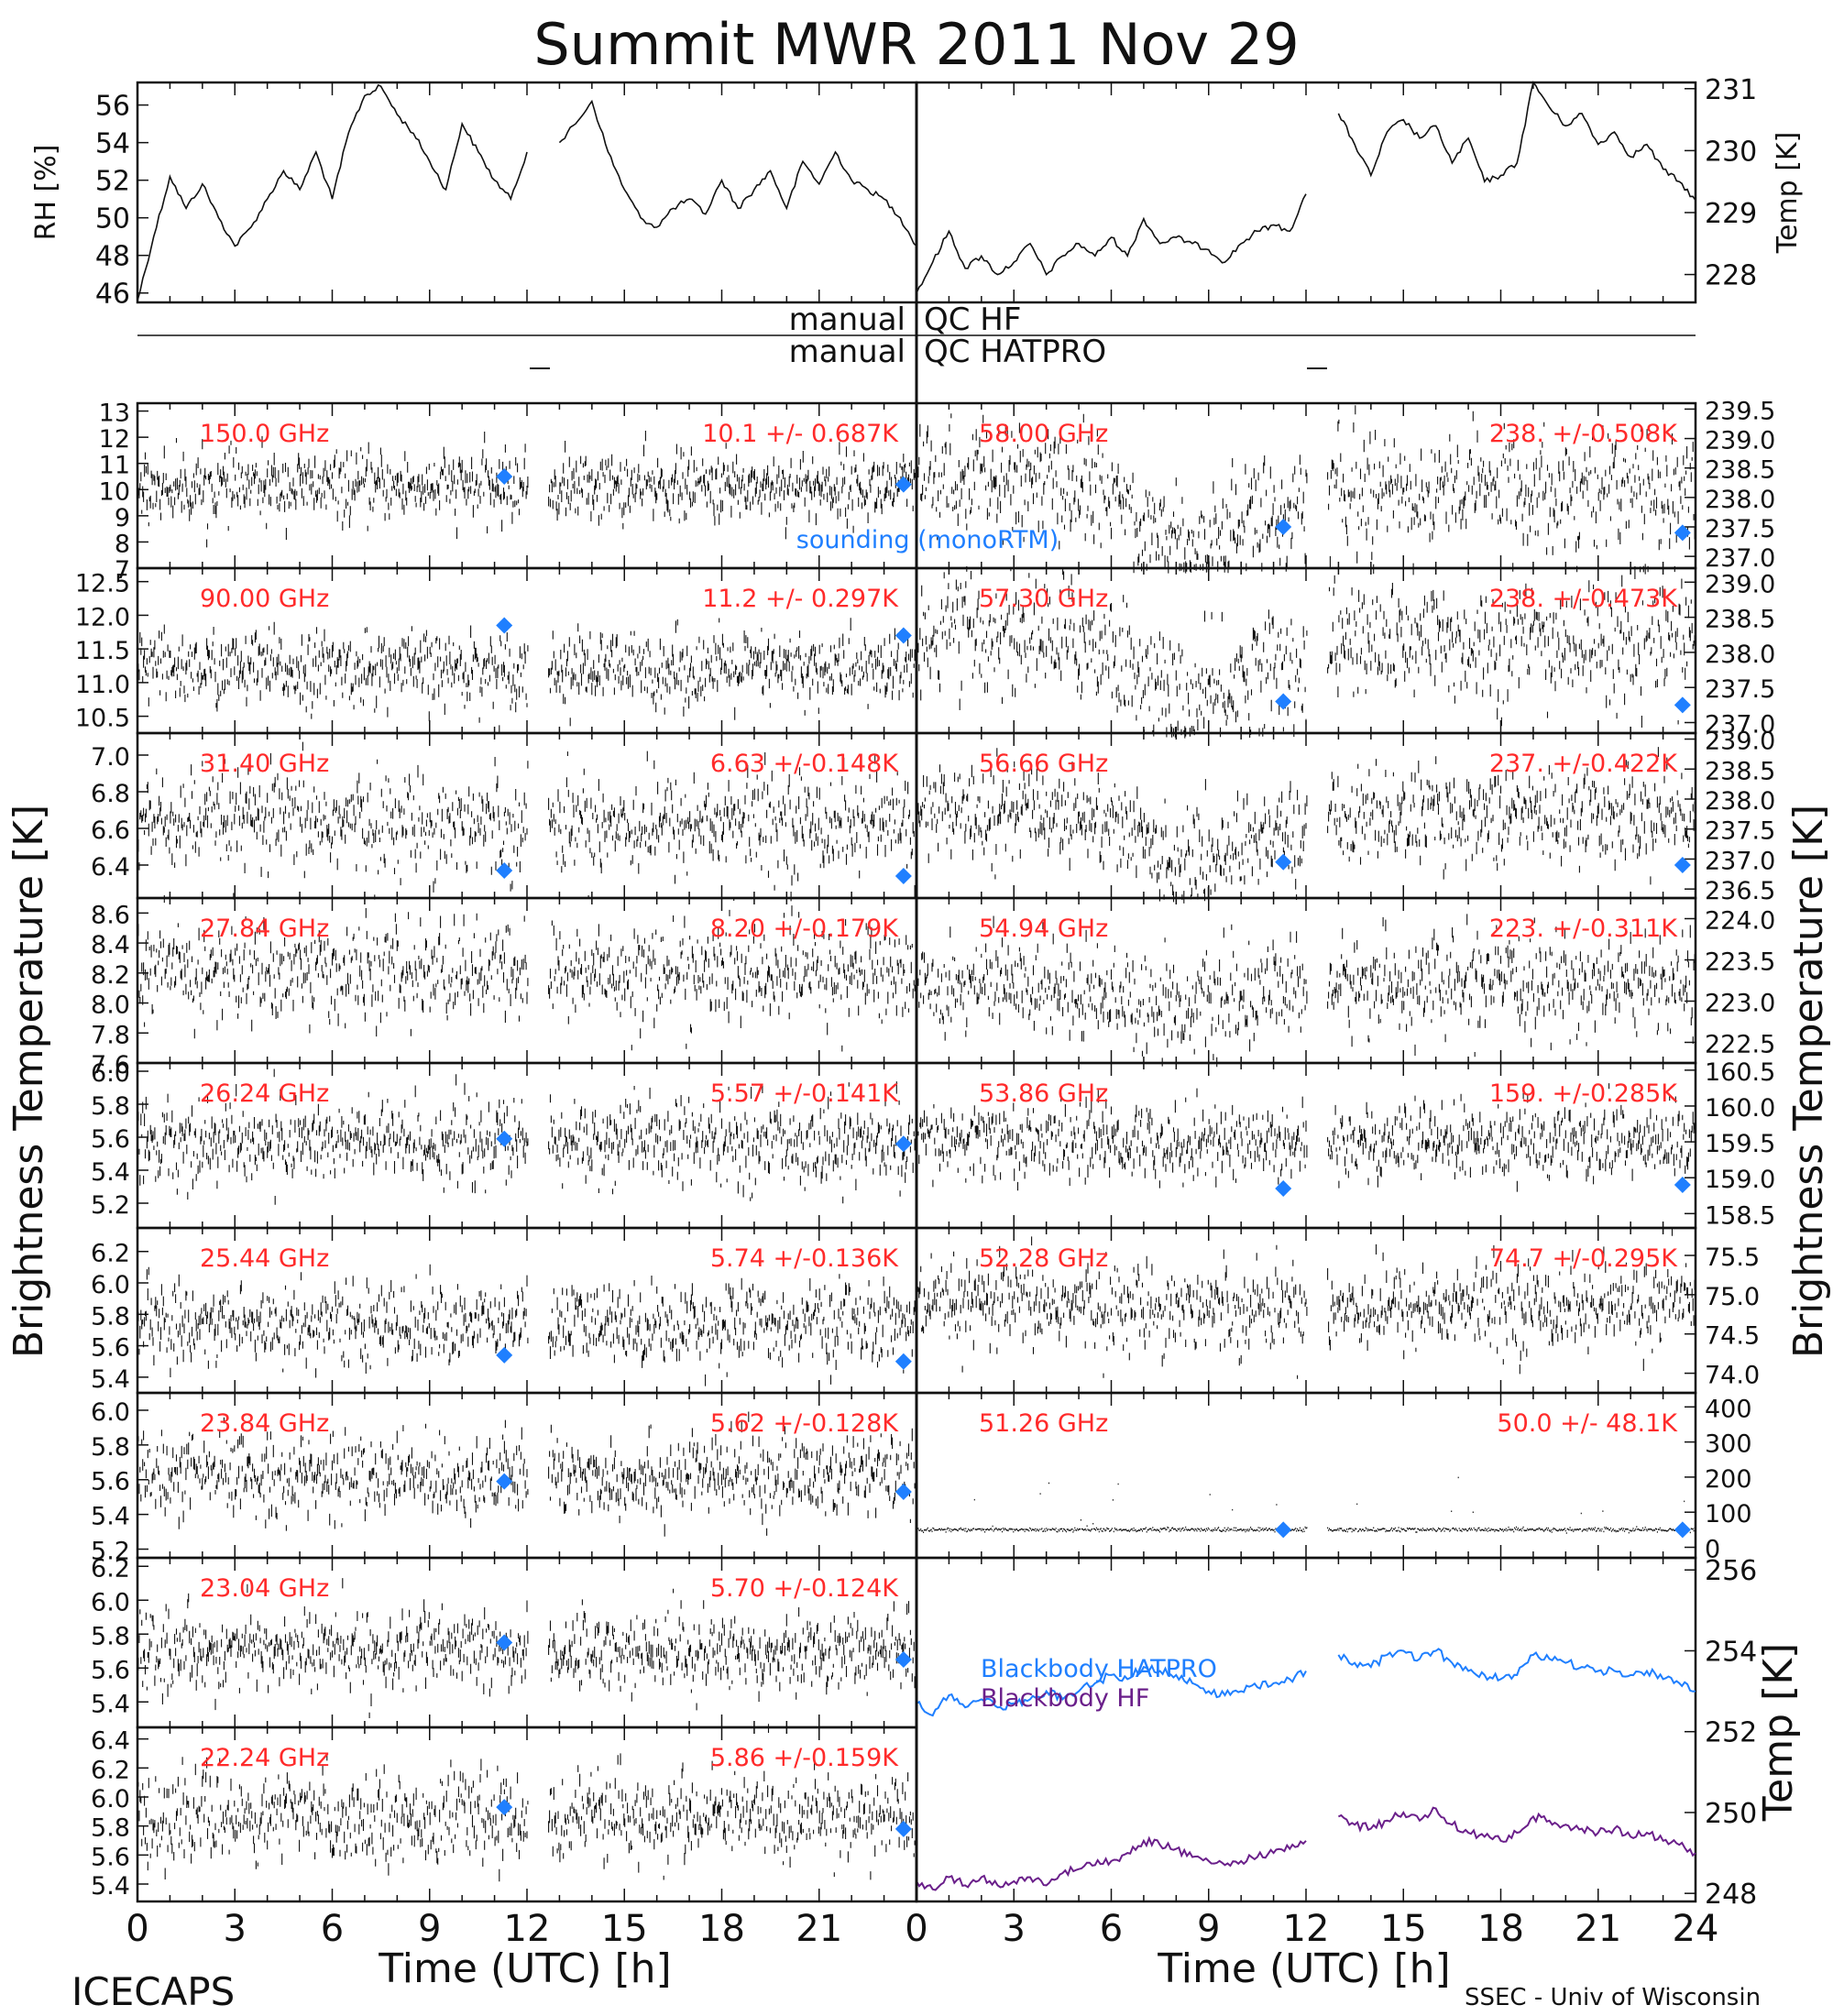  Describe the element at coordinates (110, 1035) in the screenshot. I see `y-tick-label: 7.8` at that location.